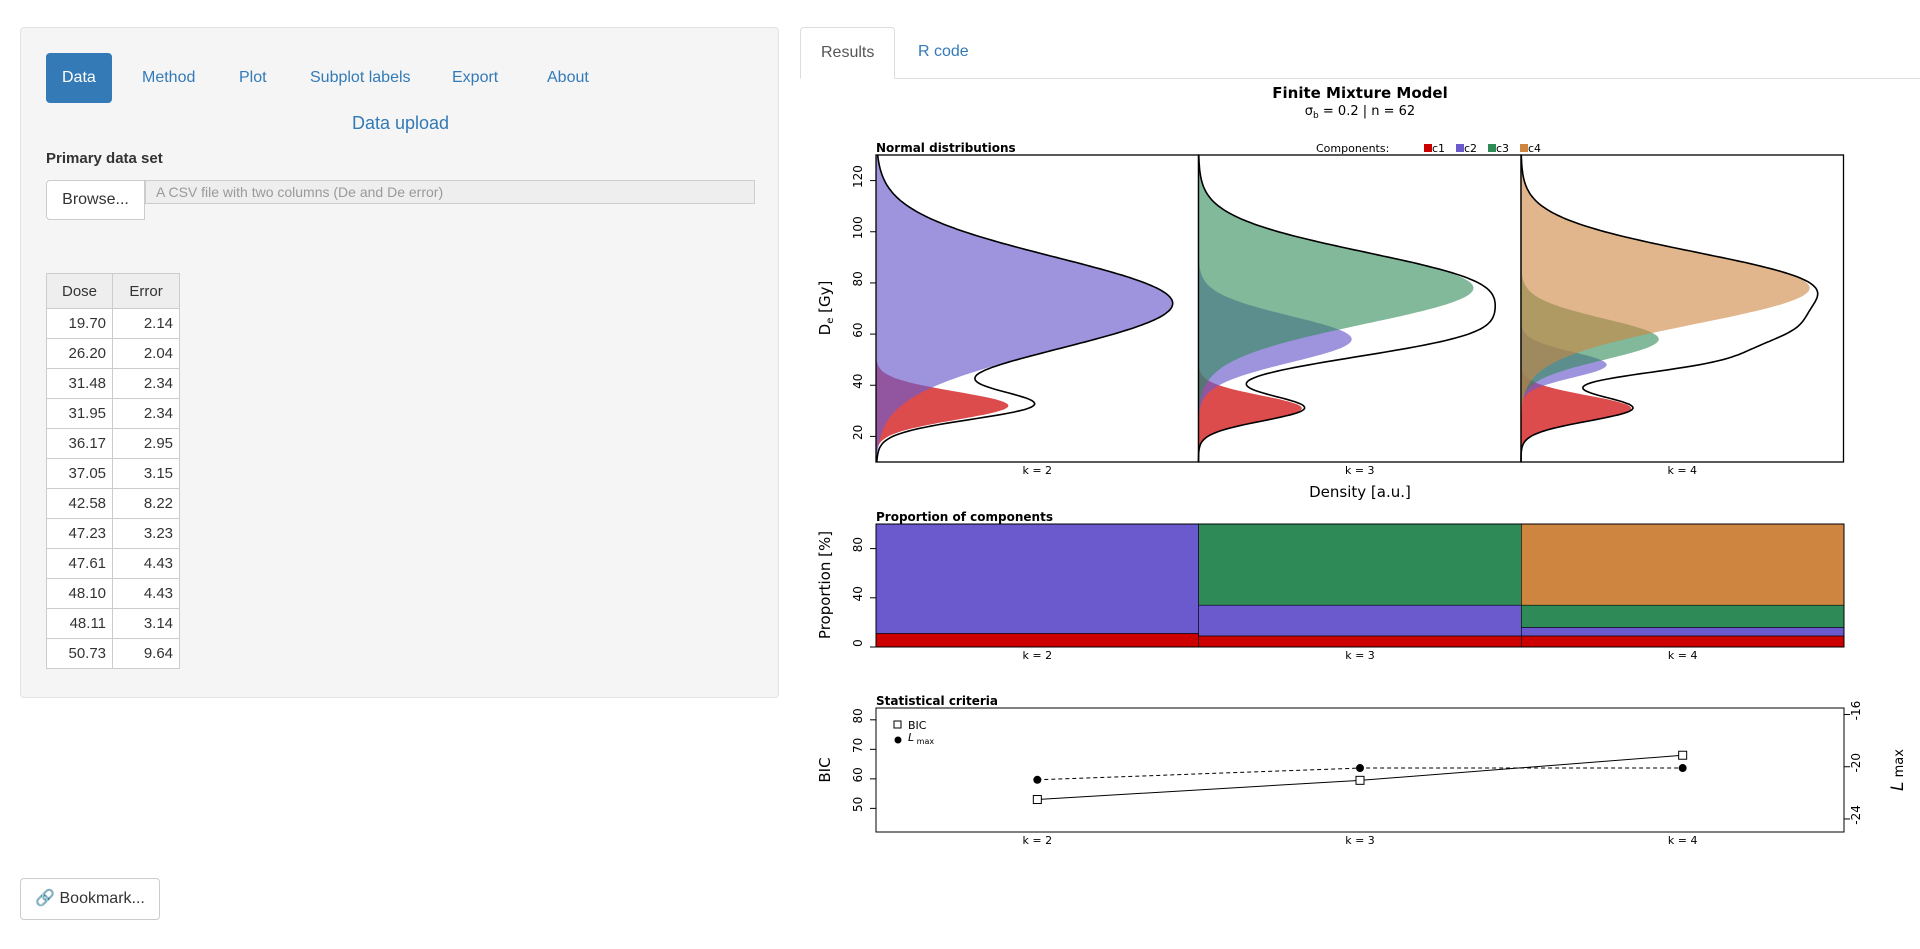 The image size is (1920, 949). I want to click on cell-dose: 19.70, so click(79, 323).